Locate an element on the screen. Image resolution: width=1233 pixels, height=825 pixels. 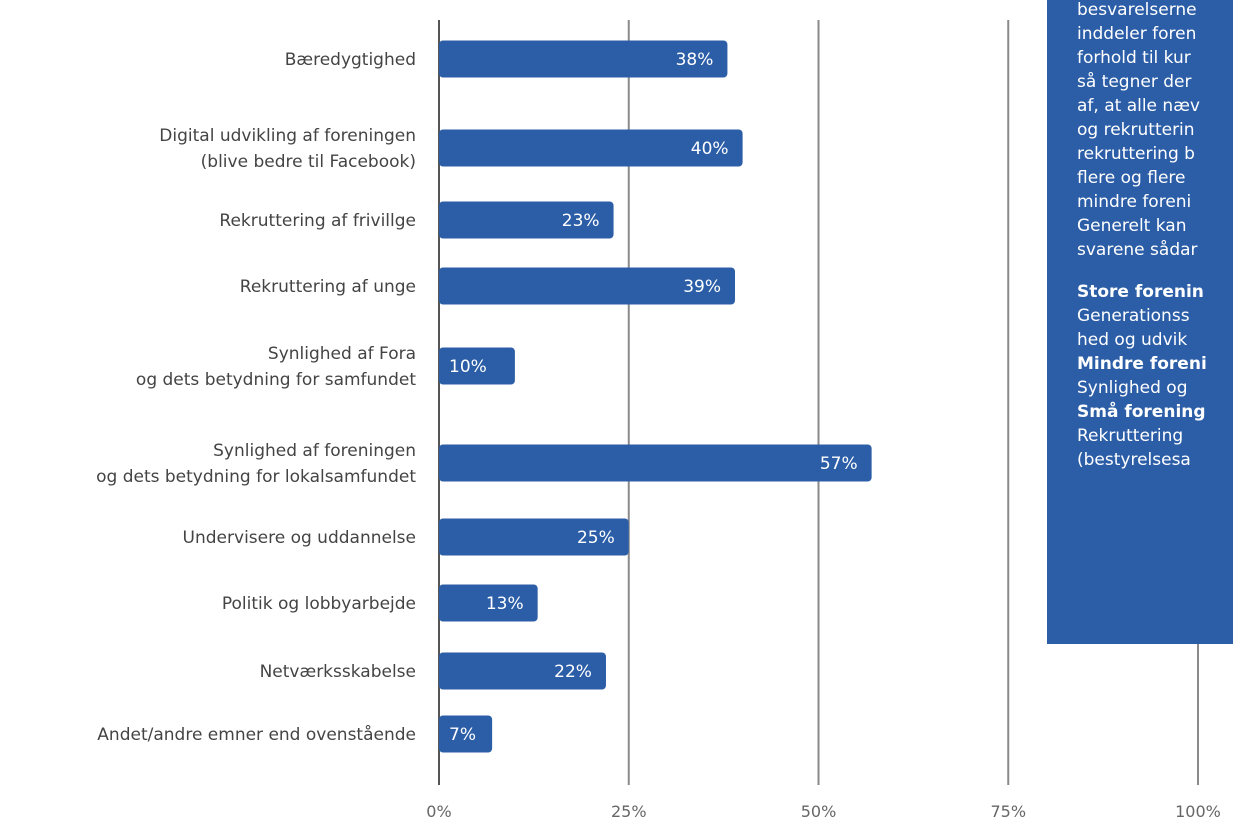
category-label: Synlighed af foreningen is located at coordinates (314, 451).